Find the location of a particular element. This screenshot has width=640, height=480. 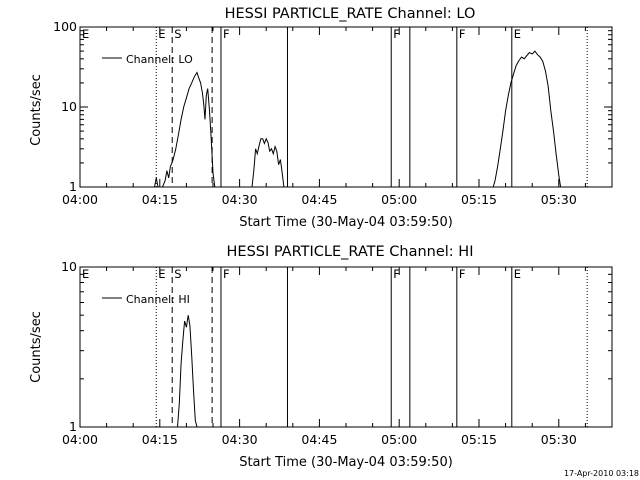

panel-lo-ytick-label: 10 is located at coordinates (69, 106).